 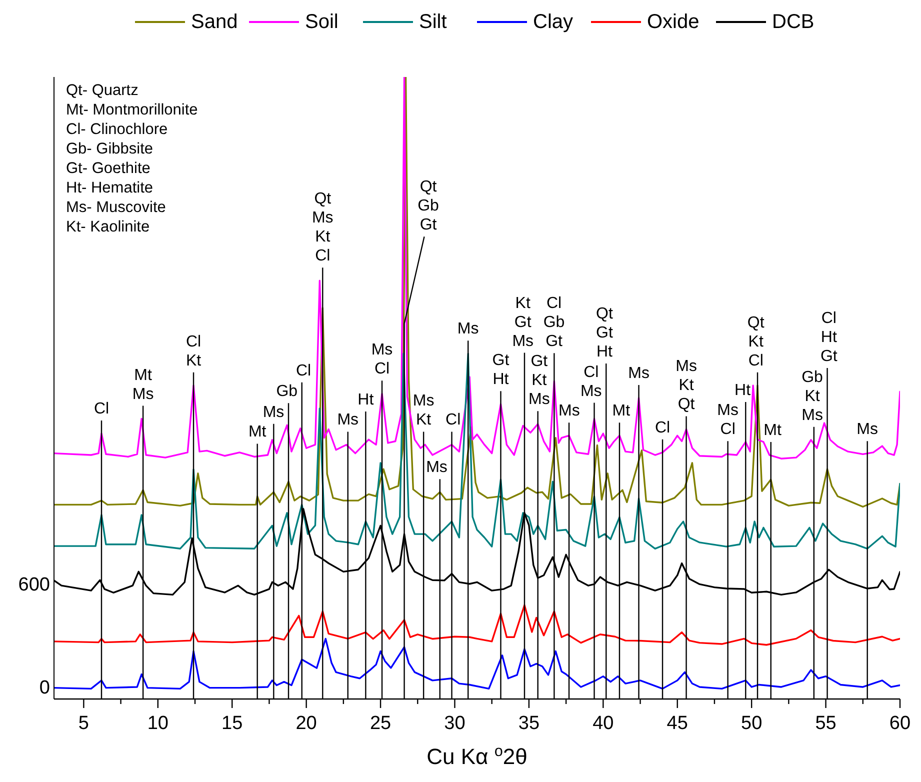 I want to click on ref-line-label: Cl Ht Gt, so click(x=829, y=338).